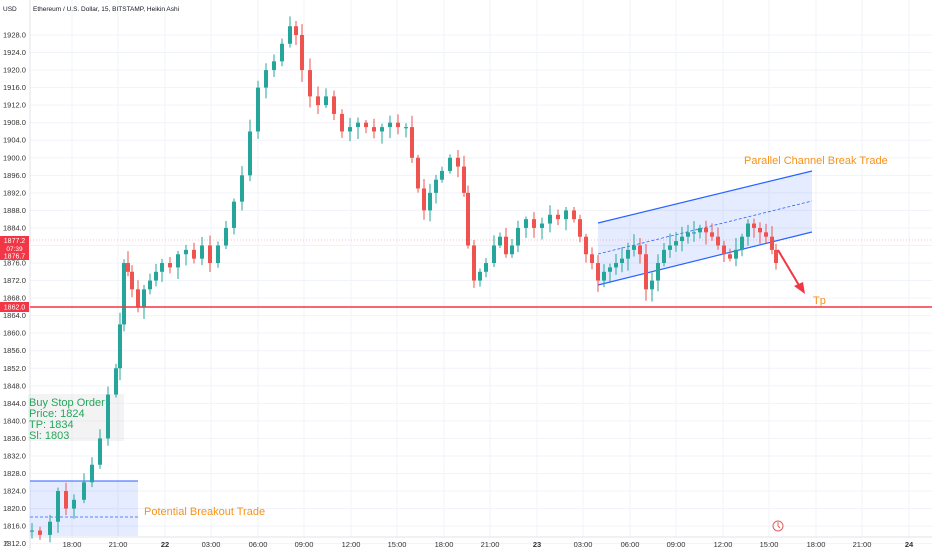 The width and height of the screenshot is (932, 555). What do you see at coordinates (14, 210) in the screenshot?
I see `y-tick-label: 1888.0` at bounding box center [14, 210].